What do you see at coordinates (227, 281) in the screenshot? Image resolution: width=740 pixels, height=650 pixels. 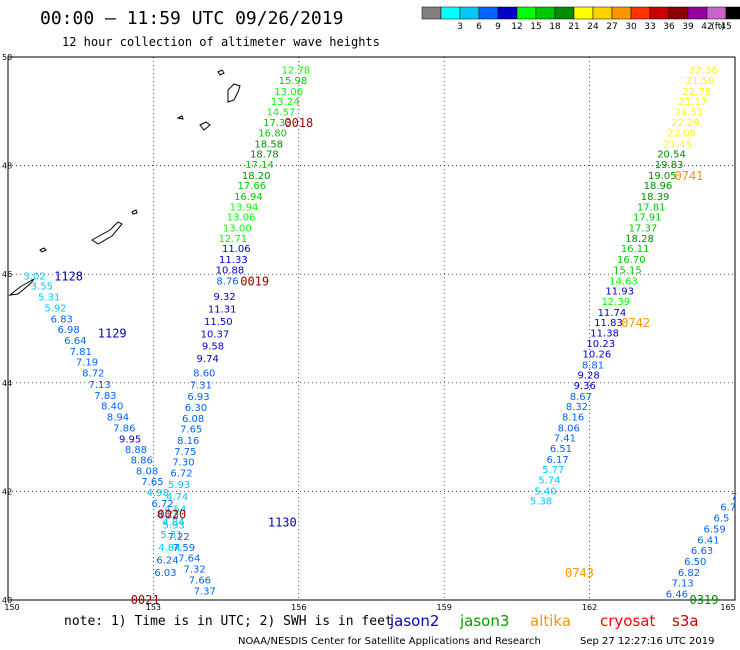 I see `wave-height-value: 8.76` at bounding box center [227, 281].